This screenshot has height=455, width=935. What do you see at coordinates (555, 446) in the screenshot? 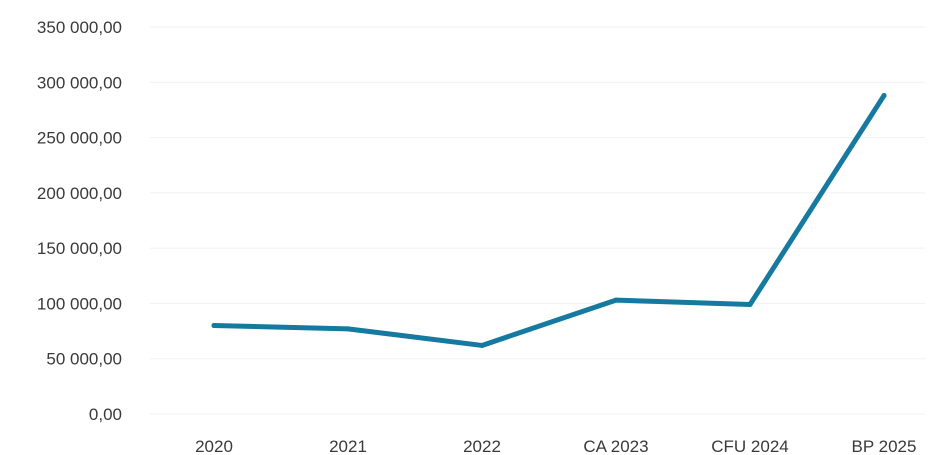
I see `x-axis: 2020 2021 2022 CA 2023 CFU 2024 BP 2025` at bounding box center [555, 446].